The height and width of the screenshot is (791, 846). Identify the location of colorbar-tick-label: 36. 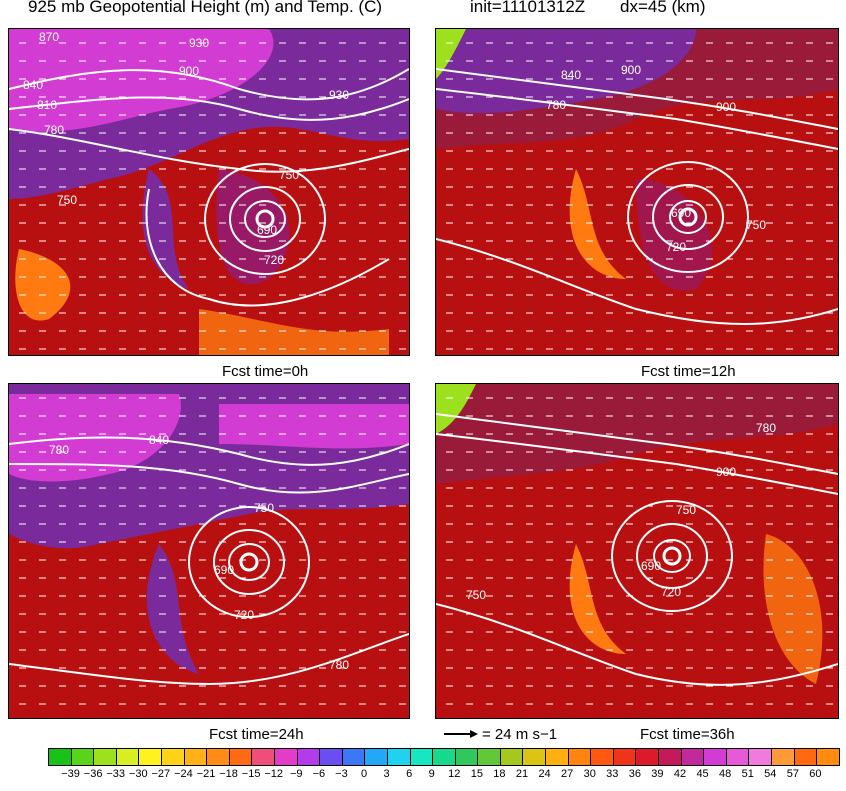
(634, 774).